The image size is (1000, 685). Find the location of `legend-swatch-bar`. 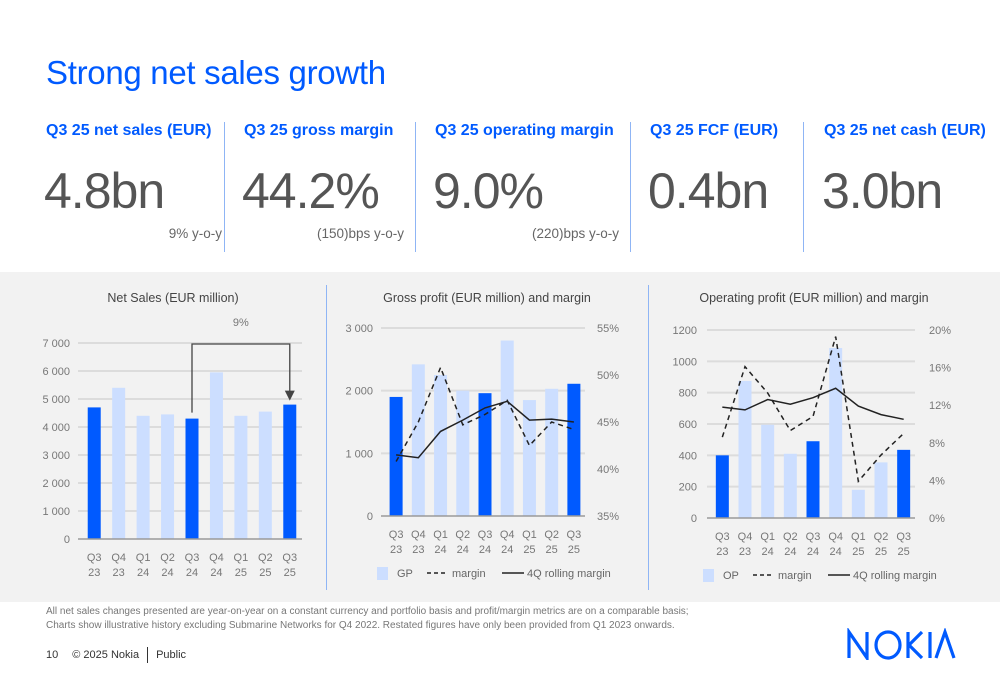

legend-swatch-bar is located at coordinates (382, 573).